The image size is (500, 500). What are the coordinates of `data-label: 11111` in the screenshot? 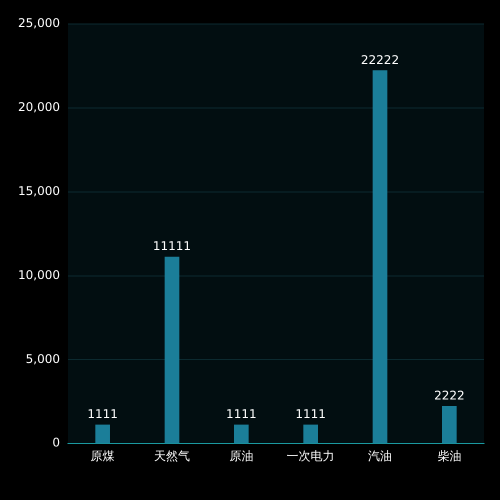 It's located at (172, 246).